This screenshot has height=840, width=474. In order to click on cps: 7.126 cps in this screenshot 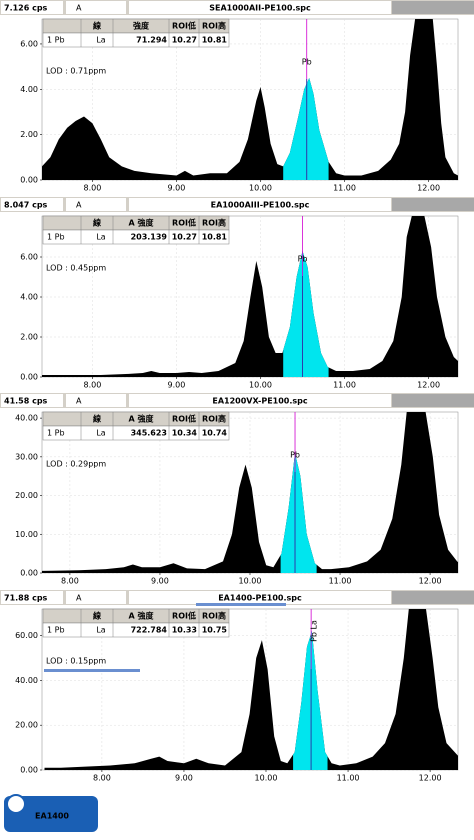, I will do `click(26, 8)`.